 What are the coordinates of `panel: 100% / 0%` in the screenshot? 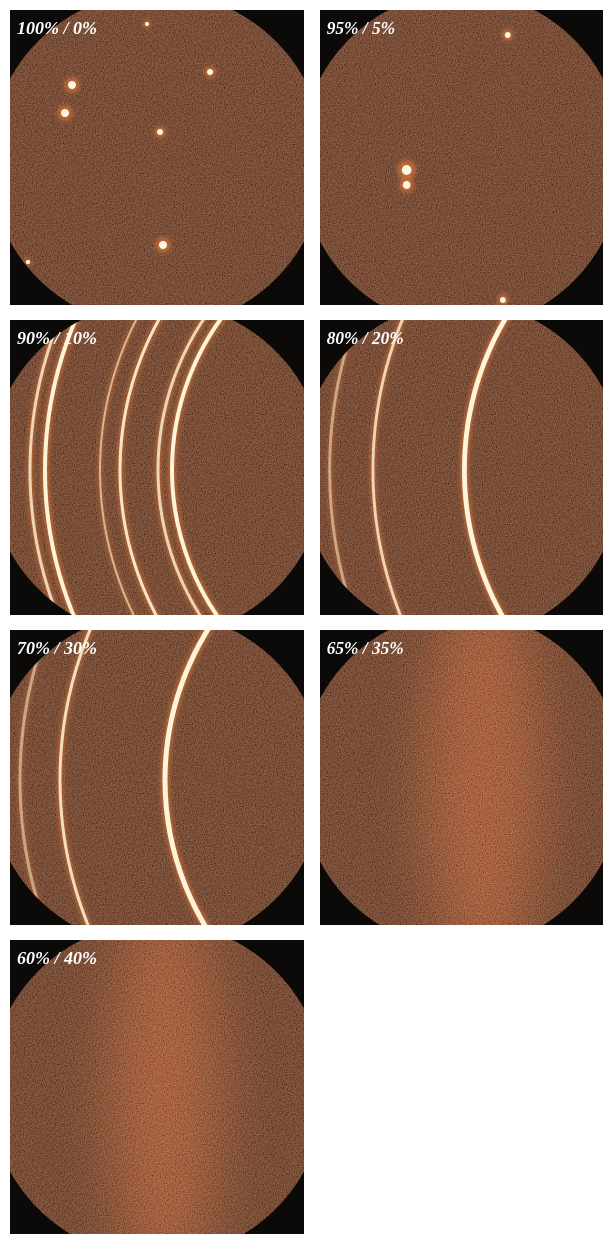 It's located at (157, 157).